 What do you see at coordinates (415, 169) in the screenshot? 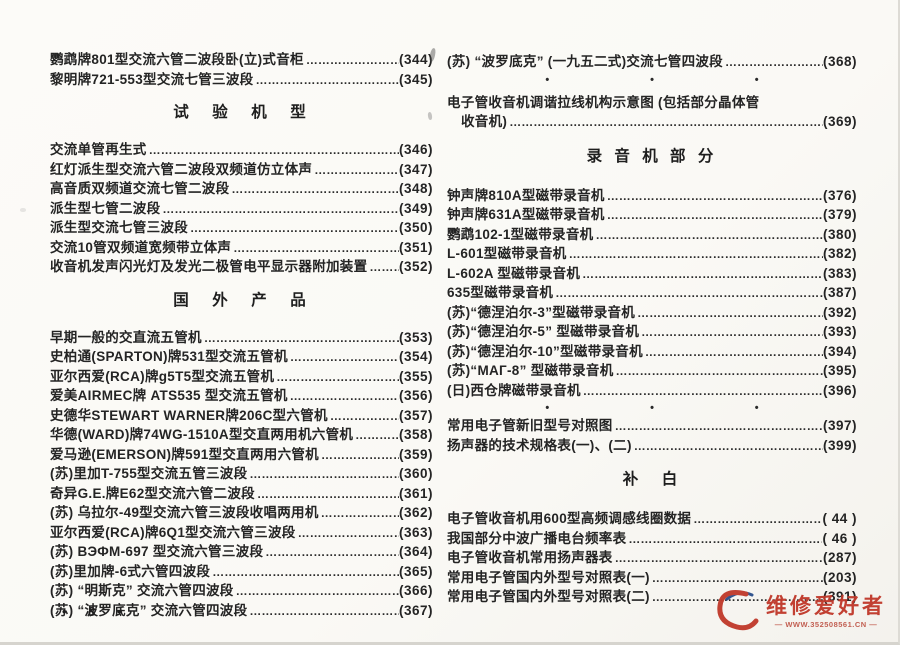
I see `toc-entry-page: (347)` at bounding box center [415, 169].